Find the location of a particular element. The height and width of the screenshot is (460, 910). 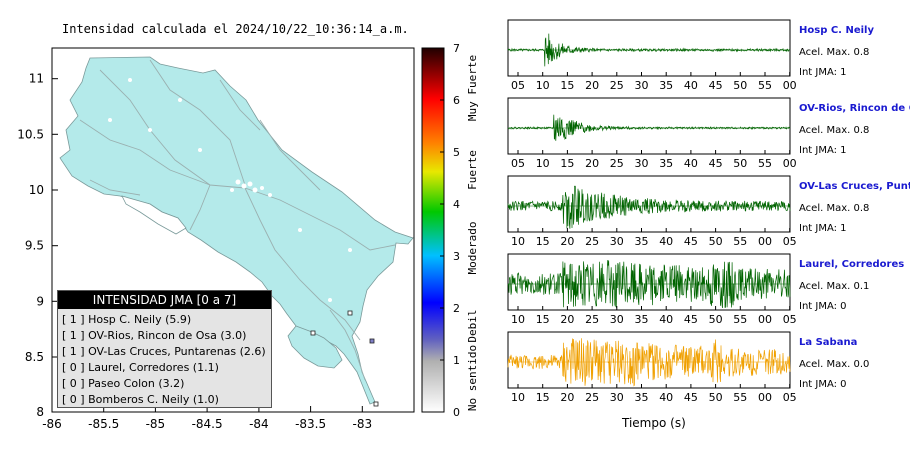

colorbar-tick-label: 6 is located at coordinates (456, 100).